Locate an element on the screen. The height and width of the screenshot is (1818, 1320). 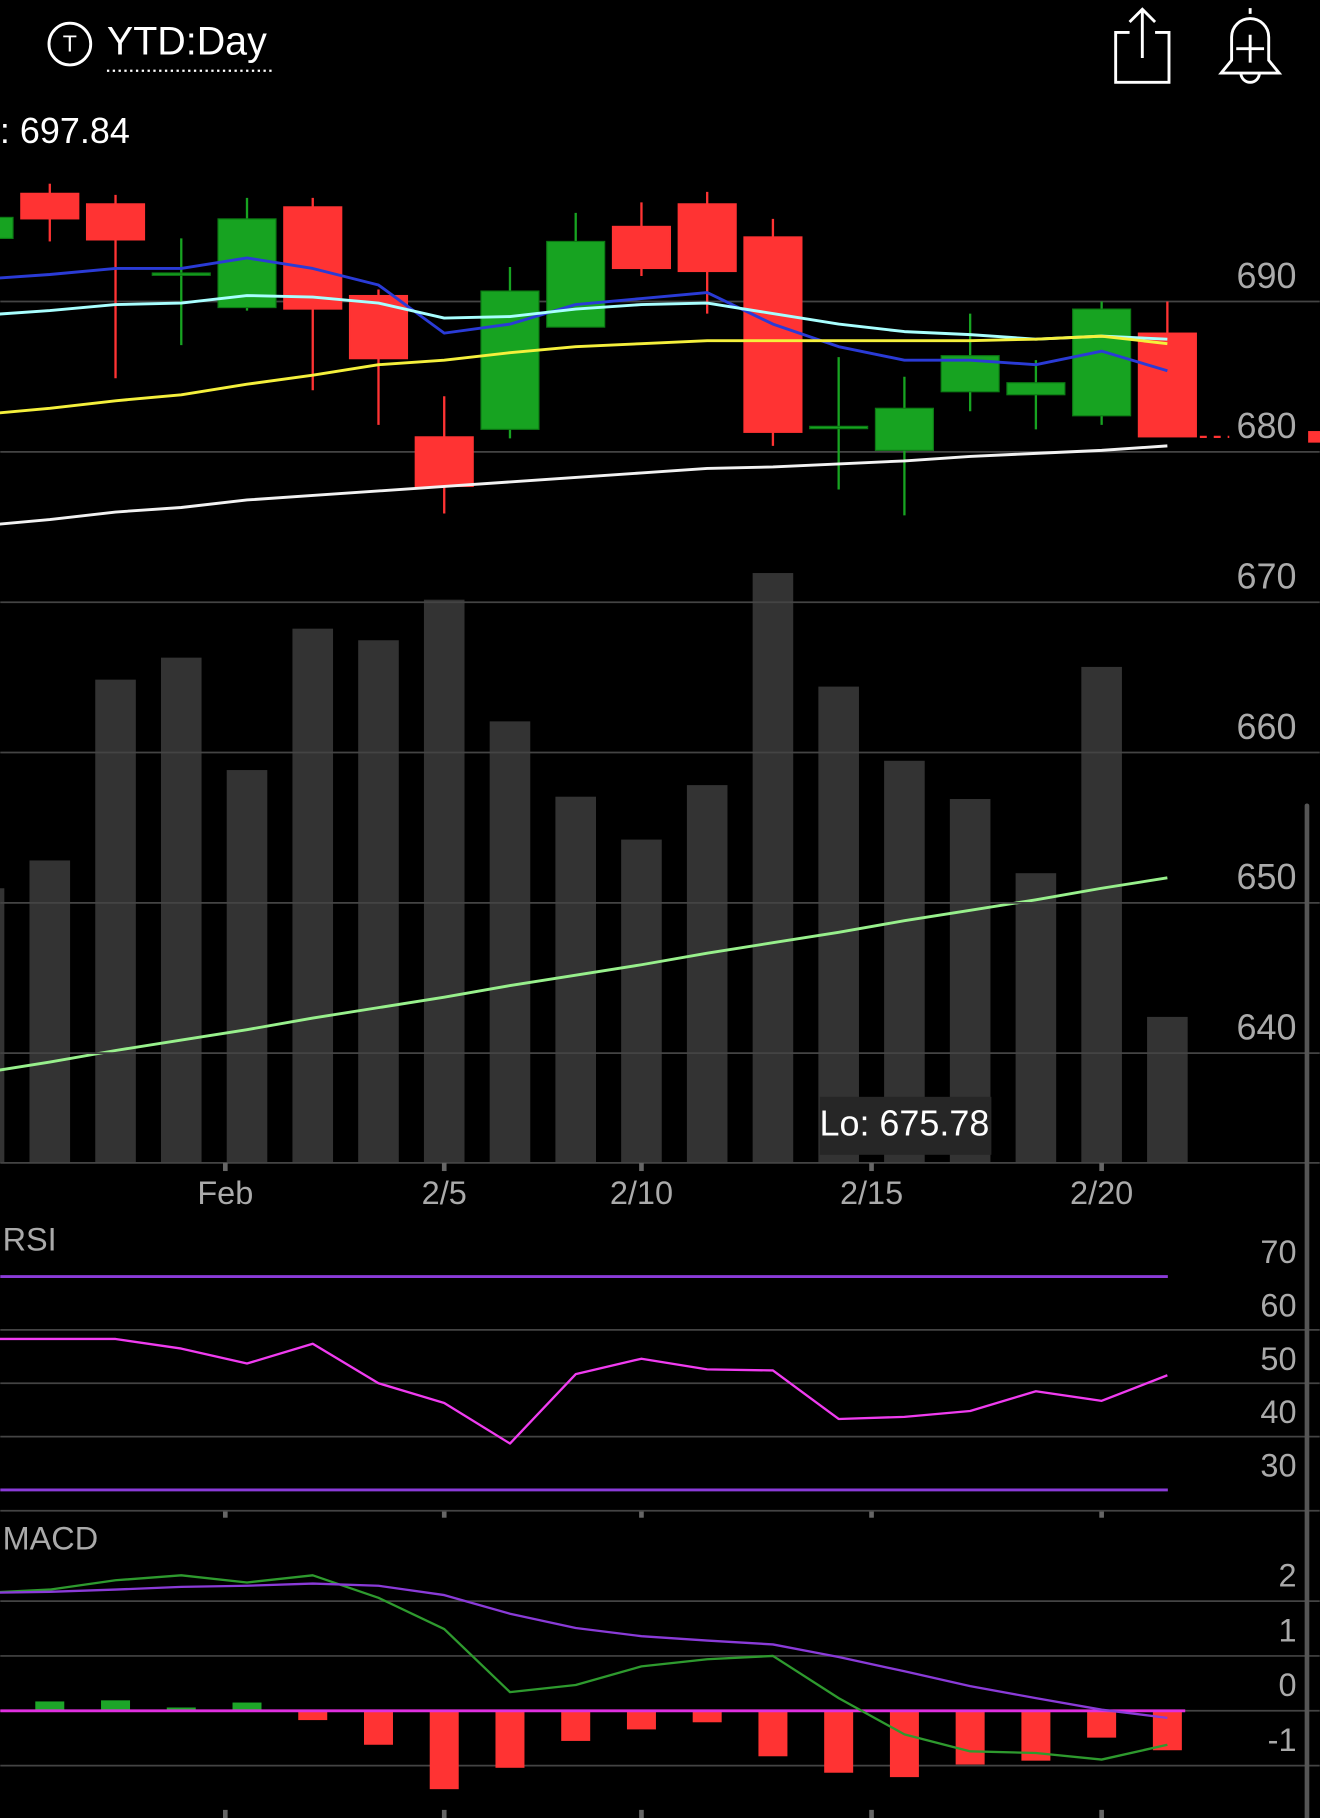
date-axis-label: 2/20 is located at coordinates (1101, 1193).